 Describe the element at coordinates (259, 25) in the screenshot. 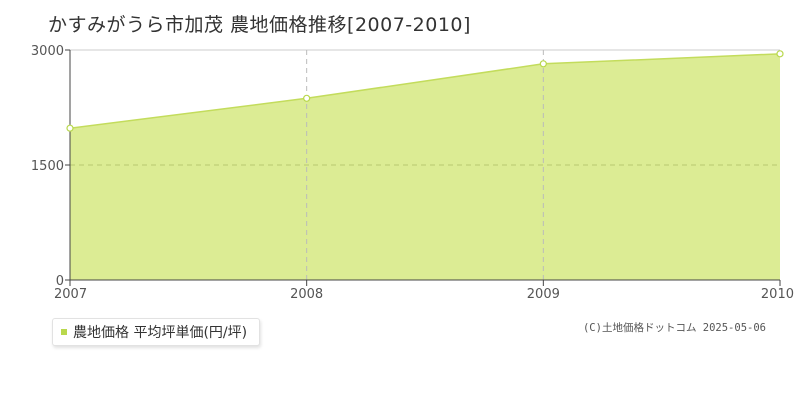

I see `chart-title: かすみがうら市加茂 農地価格推移[2007-2010]` at that location.